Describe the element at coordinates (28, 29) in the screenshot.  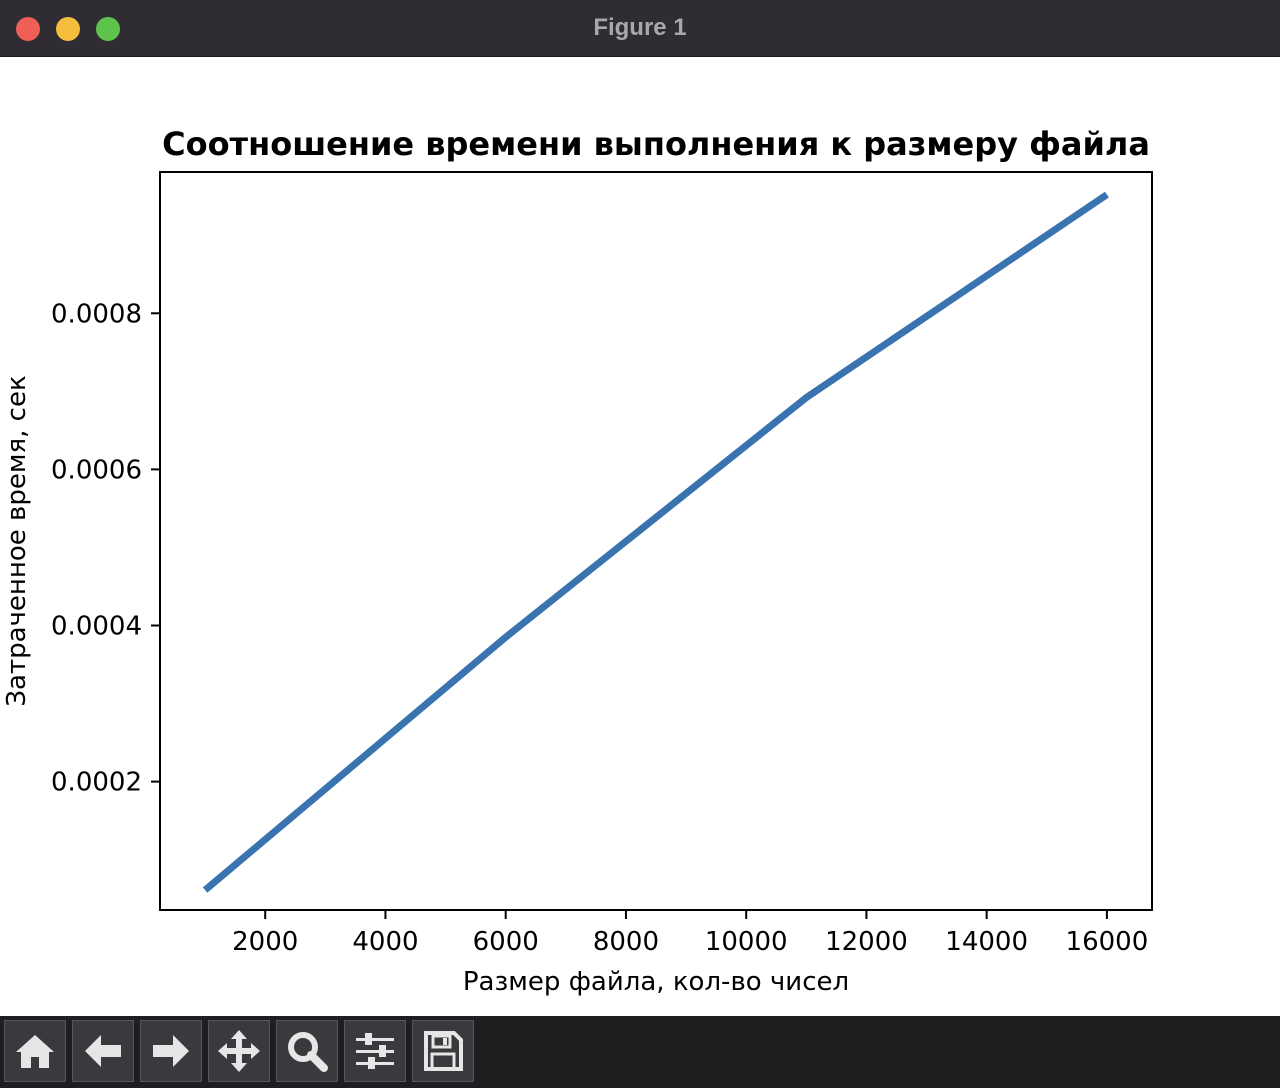
I see `close-window-button` at that location.